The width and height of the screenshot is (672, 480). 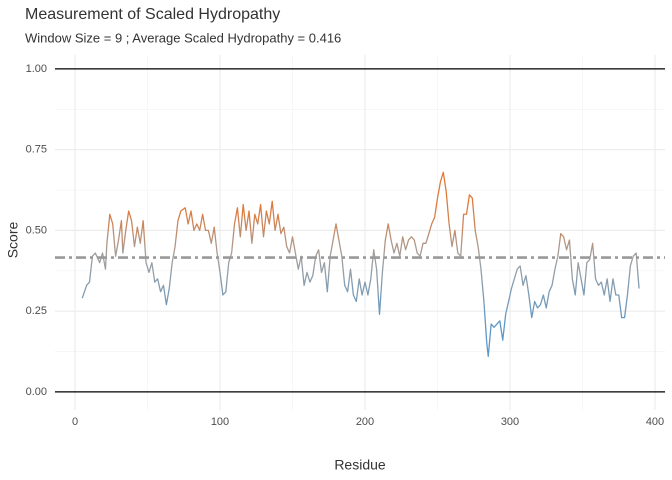 I want to click on x-axis-title: Residue, so click(x=360, y=465).